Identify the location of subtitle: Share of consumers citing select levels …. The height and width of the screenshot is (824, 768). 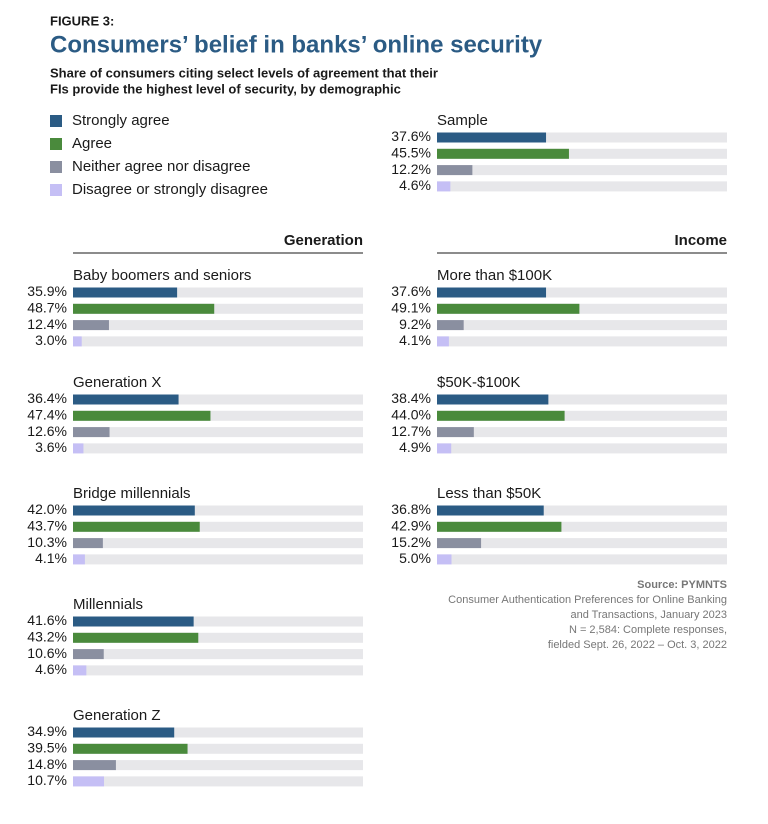
(244, 72).